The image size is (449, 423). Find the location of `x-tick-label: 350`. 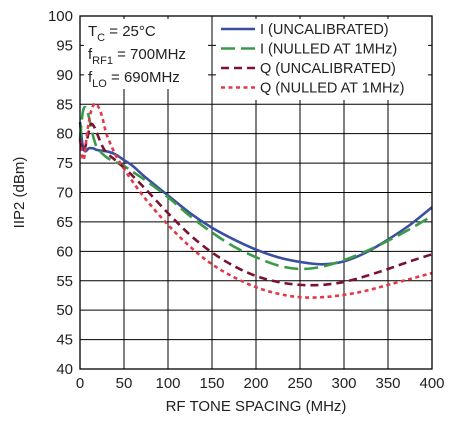

x-tick-label: 350 is located at coordinates (387, 383).